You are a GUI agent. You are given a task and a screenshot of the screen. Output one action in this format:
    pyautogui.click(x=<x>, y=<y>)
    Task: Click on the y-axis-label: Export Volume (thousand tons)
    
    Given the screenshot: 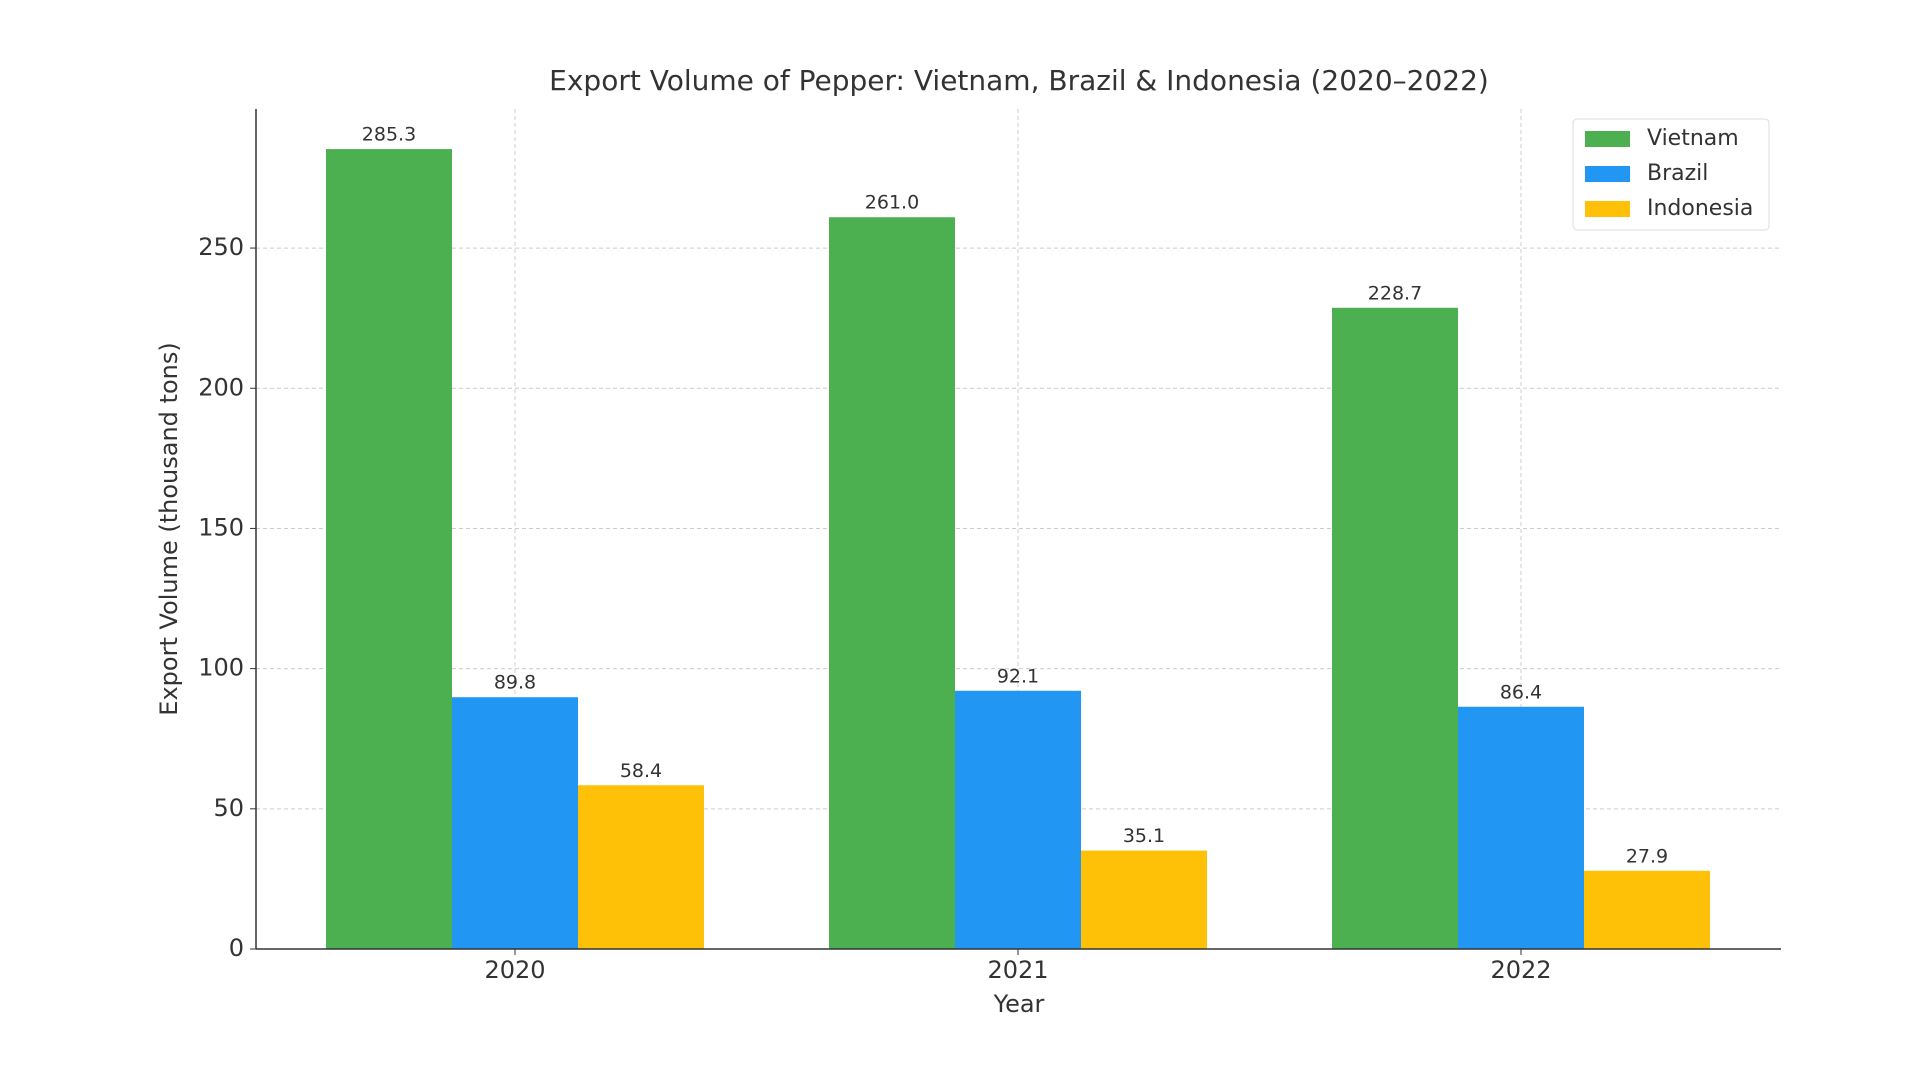 What is the action you would take?
    pyautogui.click(x=169, y=528)
    